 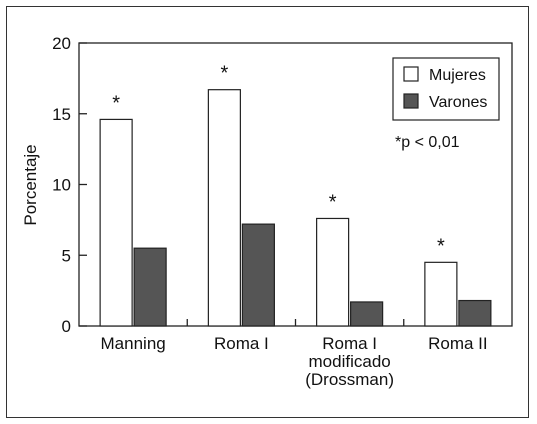 What do you see at coordinates (349, 379) in the screenshot?
I see `x-tick-label-line: (Drossman)` at bounding box center [349, 379].